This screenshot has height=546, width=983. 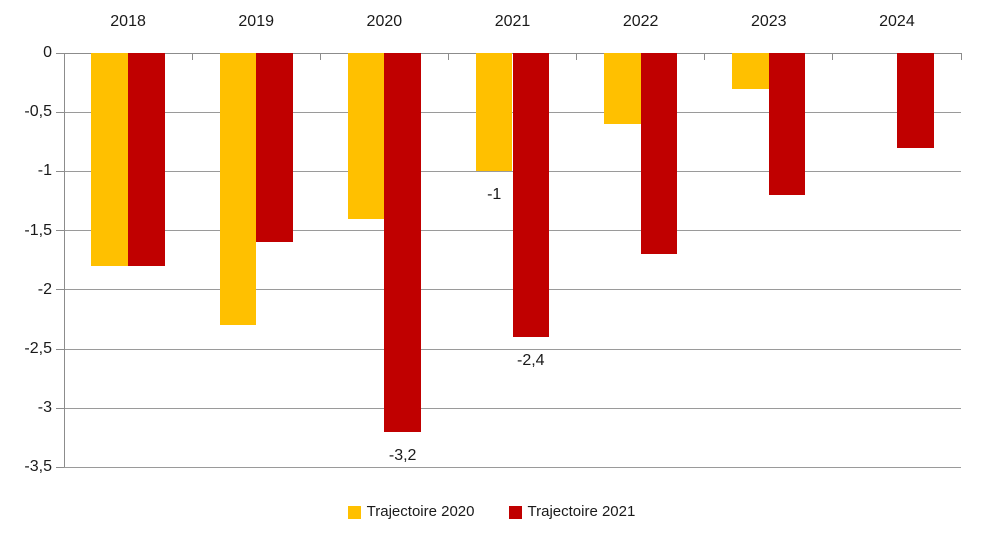 What do you see at coordinates (238, 189) in the screenshot?
I see `bar-trajectoire-2020-2019` at bounding box center [238, 189].